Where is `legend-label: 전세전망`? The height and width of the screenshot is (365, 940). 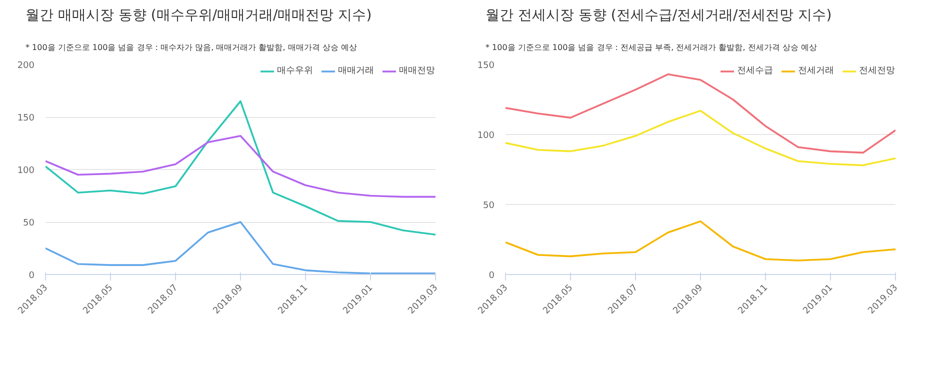
legend-label: 전세전망 is located at coordinates (877, 71).